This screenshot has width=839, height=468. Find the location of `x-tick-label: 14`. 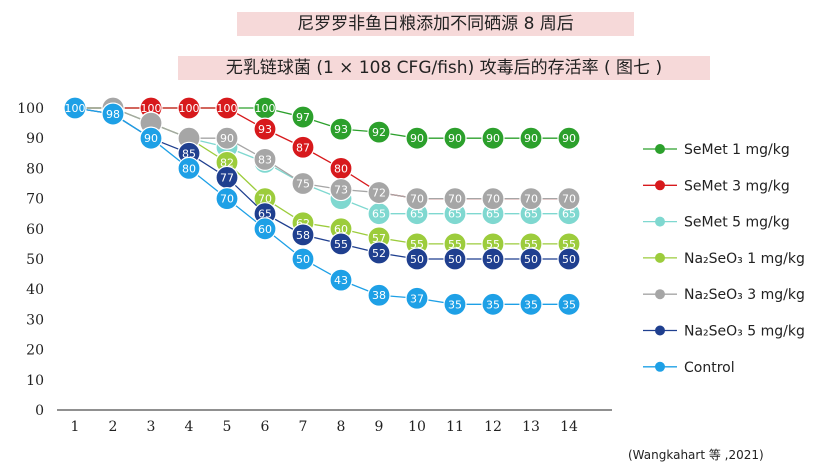

x-tick-label: 14 is located at coordinates (569, 427).